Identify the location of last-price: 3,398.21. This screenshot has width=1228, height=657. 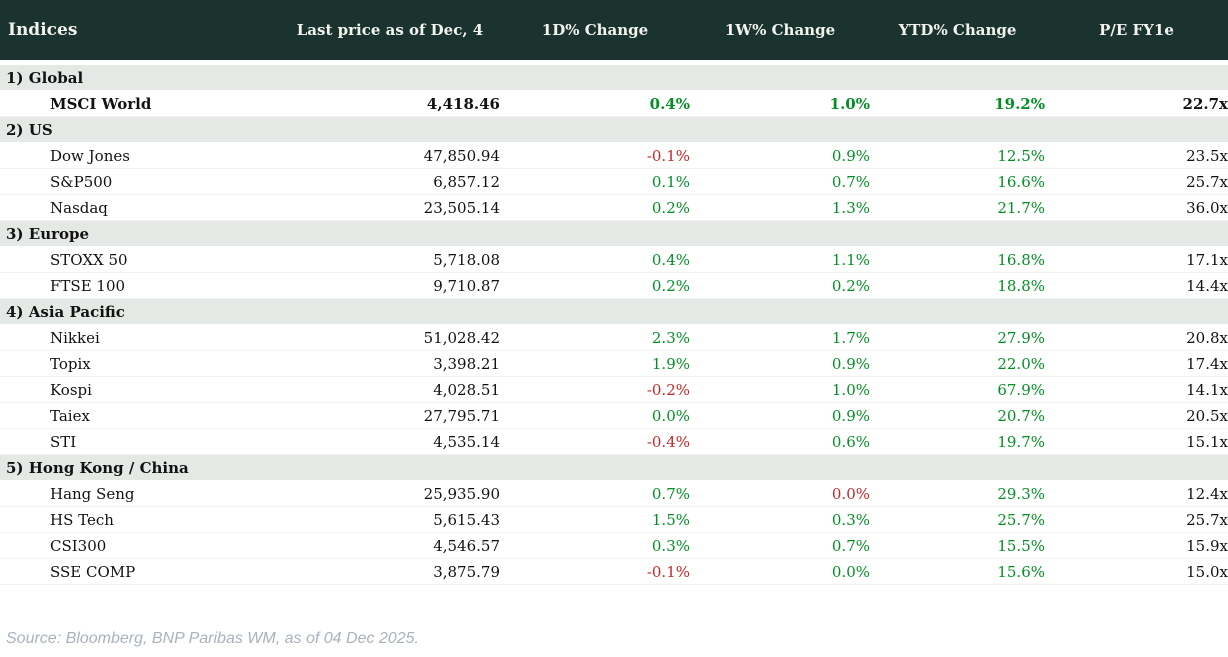
(390, 363).